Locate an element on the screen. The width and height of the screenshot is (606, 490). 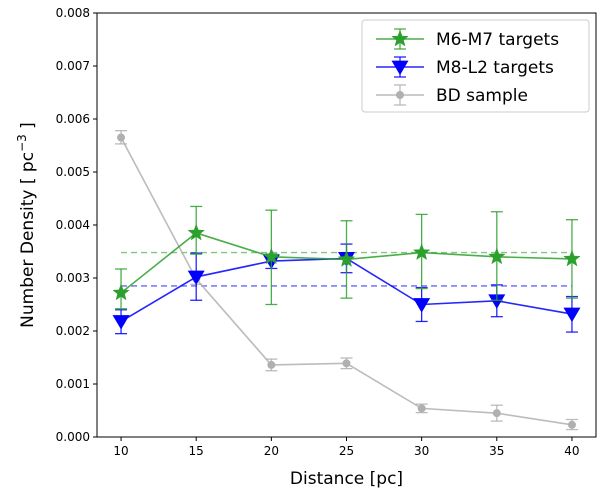
y-tick-label: 0.008 is located at coordinates (73, 13).